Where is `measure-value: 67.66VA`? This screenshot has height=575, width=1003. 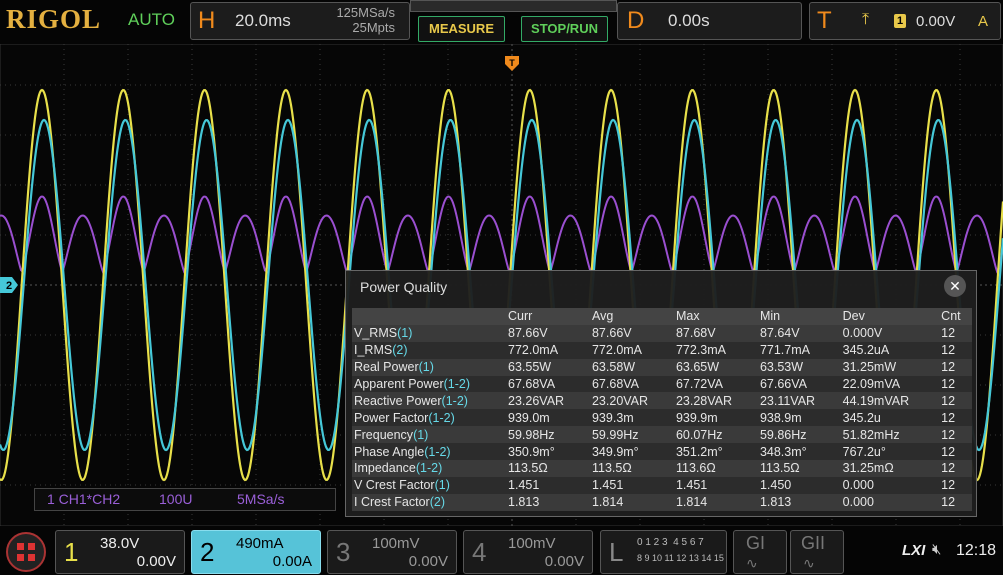 measure-value: 67.66VA is located at coordinates (799, 384).